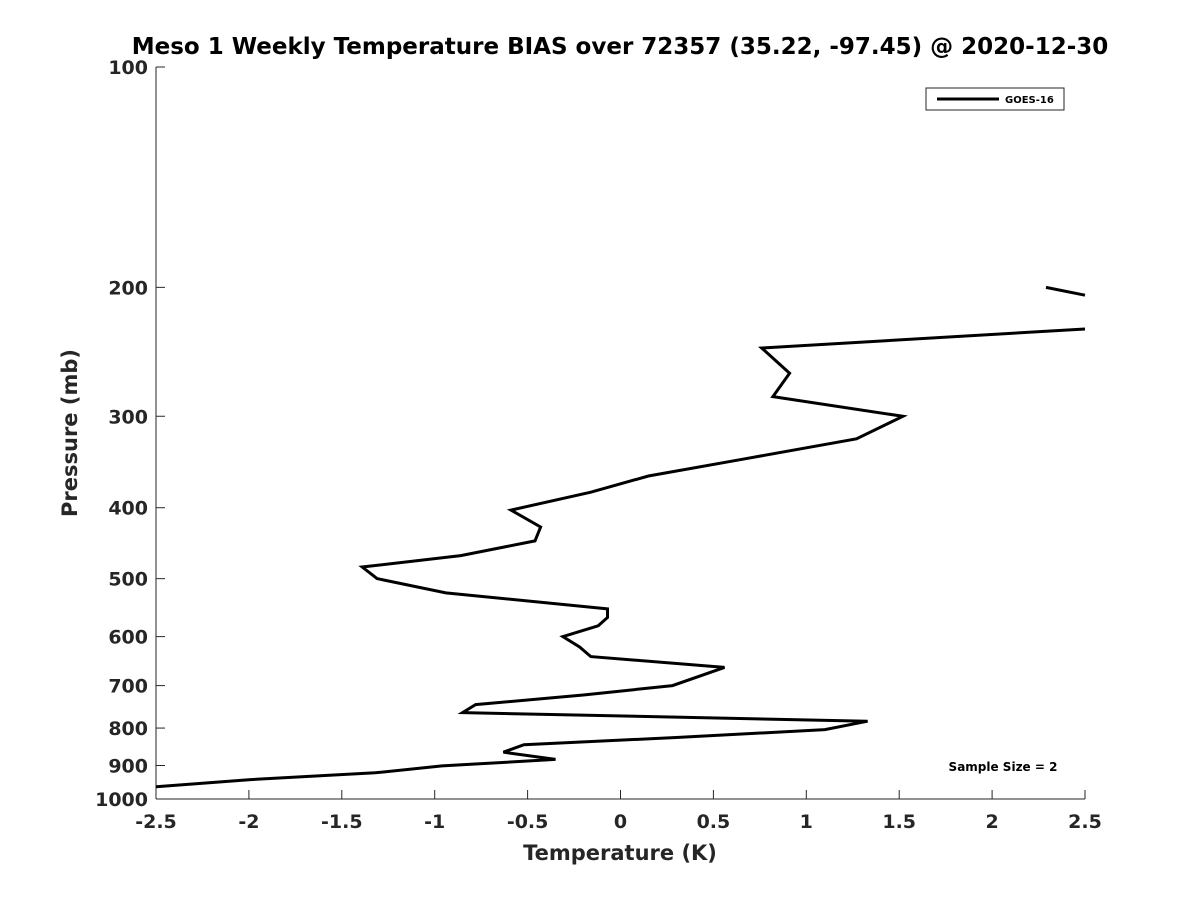 The image size is (1200, 900). What do you see at coordinates (714, 822) in the screenshot?
I see `x-tick-label: 0.5` at bounding box center [714, 822].